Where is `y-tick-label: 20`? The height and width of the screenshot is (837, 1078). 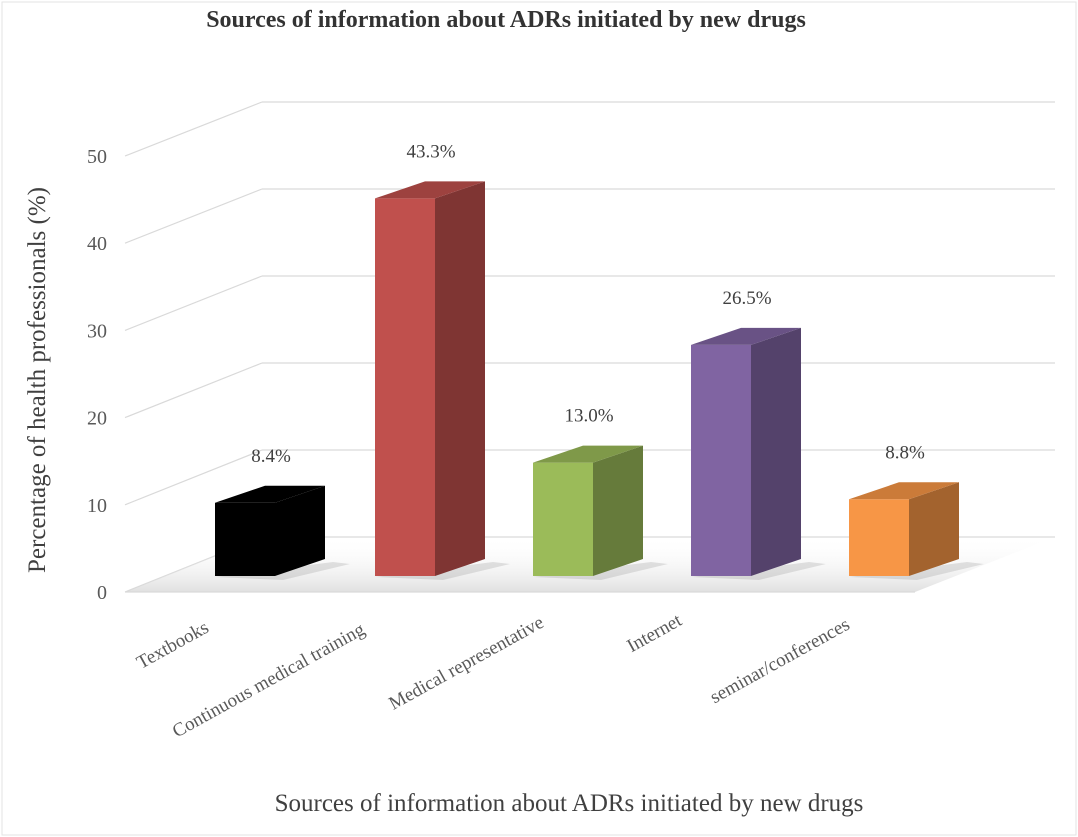 y-tick-label: 20 is located at coordinates (97, 419).